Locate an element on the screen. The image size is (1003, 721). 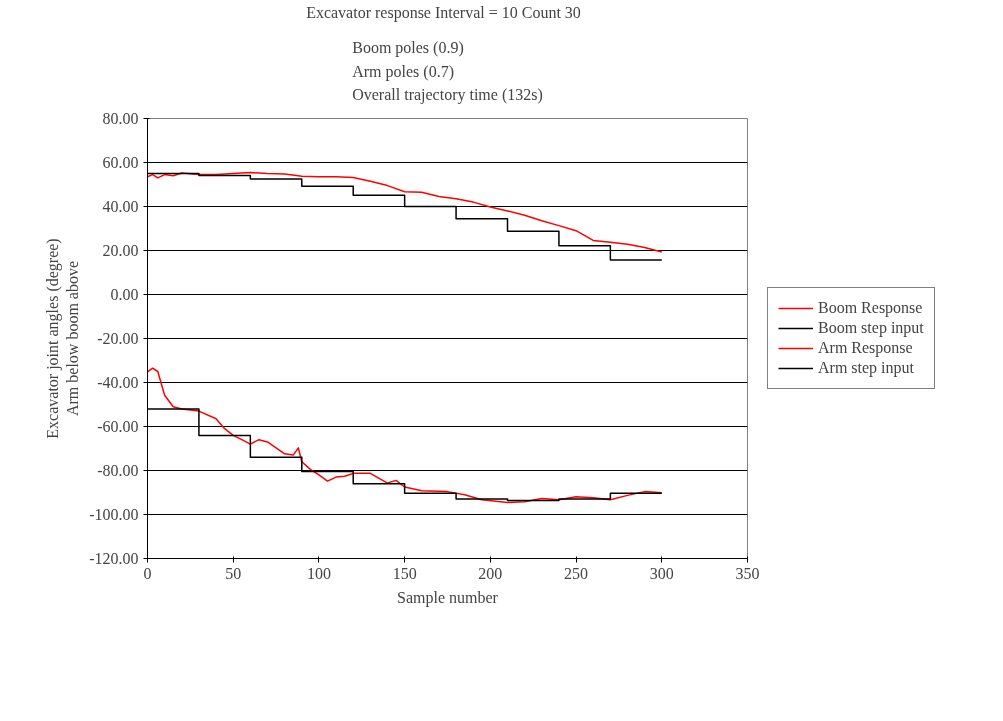
y-tick-label: 0.00 is located at coordinates (124, 294).